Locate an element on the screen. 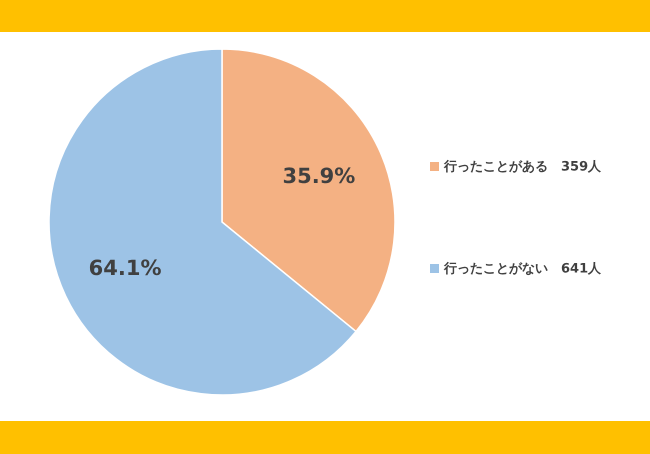 The width and height of the screenshot is (650, 454). data-label: 35.9% is located at coordinates (319, 176).